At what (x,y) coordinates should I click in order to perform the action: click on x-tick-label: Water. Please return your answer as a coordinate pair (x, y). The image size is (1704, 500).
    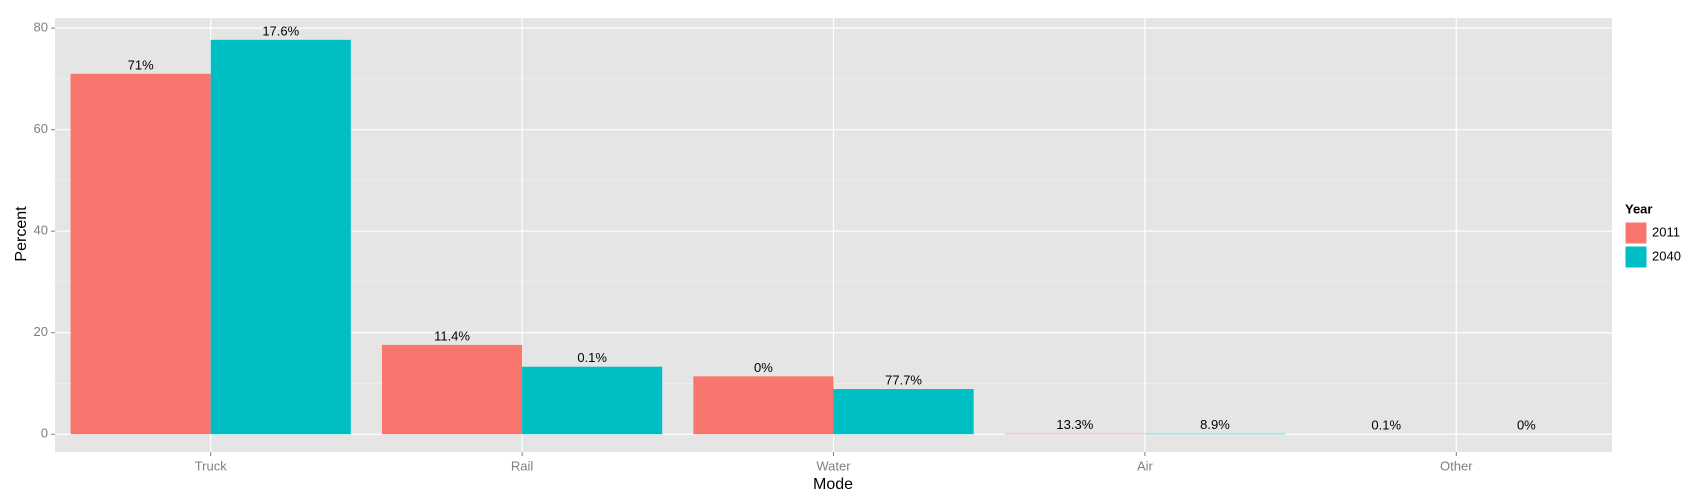
    Looking at the image, I should click on (833, 465).